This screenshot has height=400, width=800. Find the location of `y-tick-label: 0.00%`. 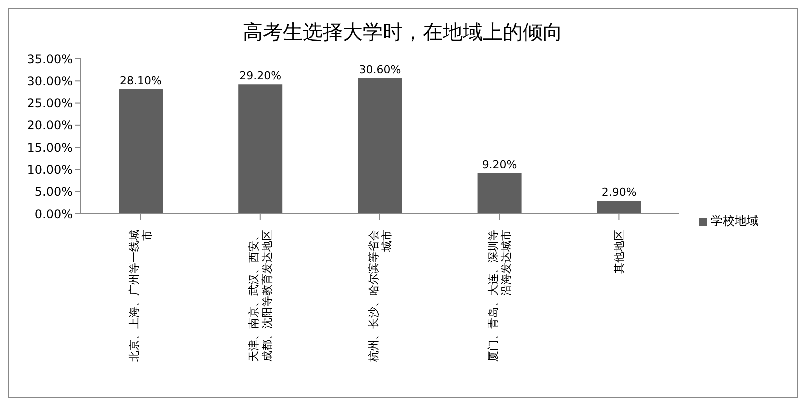

y-tick-label: 0.00% is located at coordinates (53, 214).